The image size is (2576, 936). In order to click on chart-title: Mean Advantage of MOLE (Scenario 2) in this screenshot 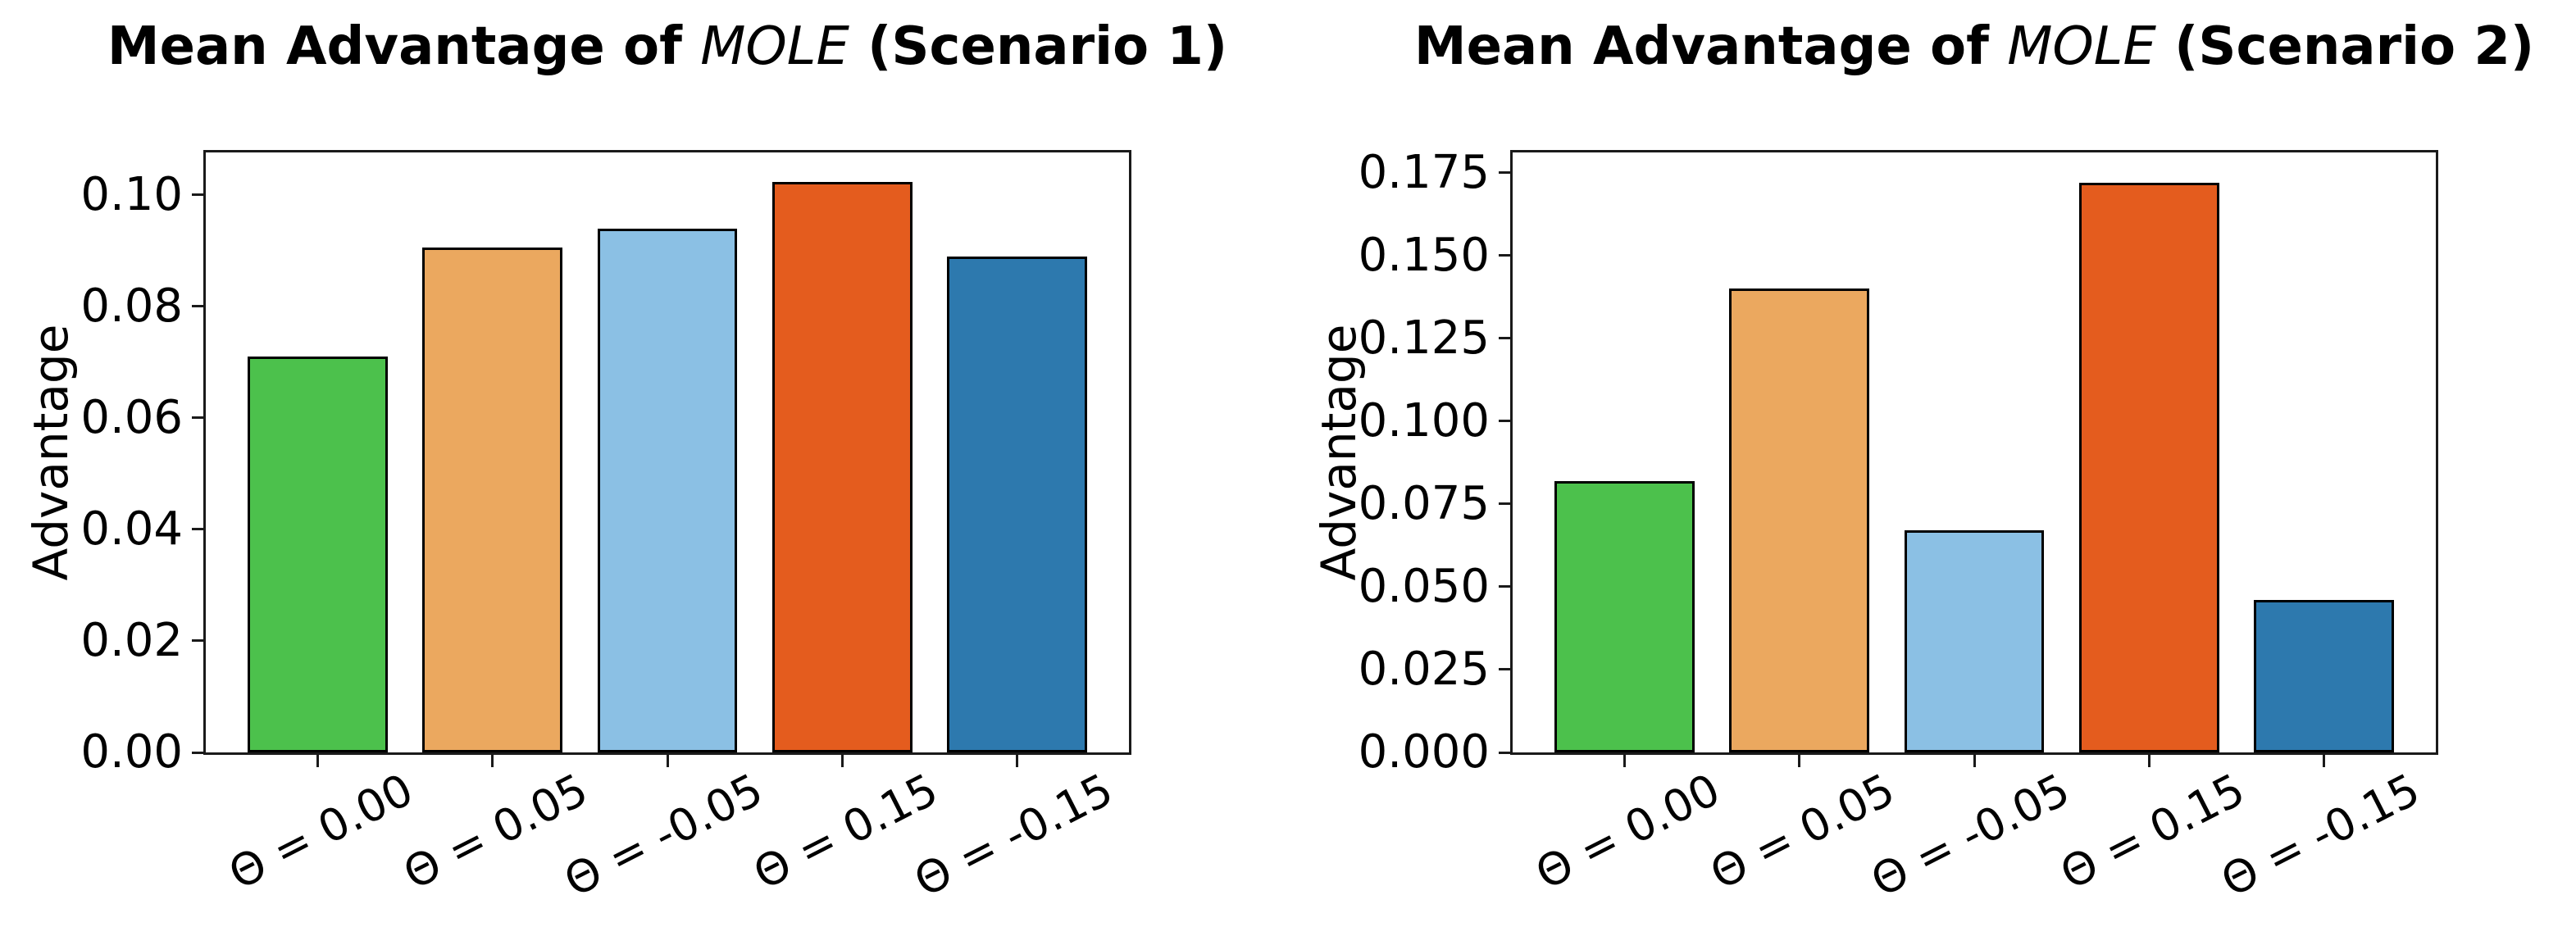, I will do `click(1974, 47)`.